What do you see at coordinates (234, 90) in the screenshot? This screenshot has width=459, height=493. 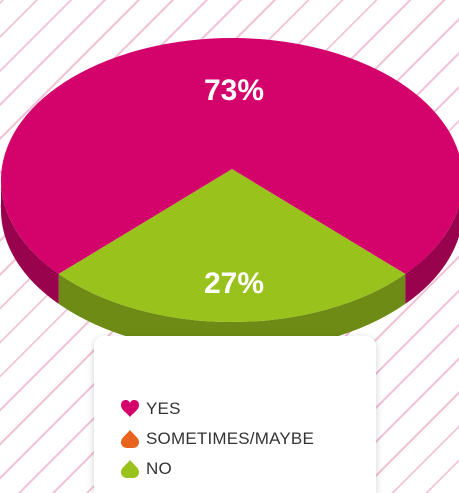 I see `data-label-yes: 73%` at bounding box center [234, 90].